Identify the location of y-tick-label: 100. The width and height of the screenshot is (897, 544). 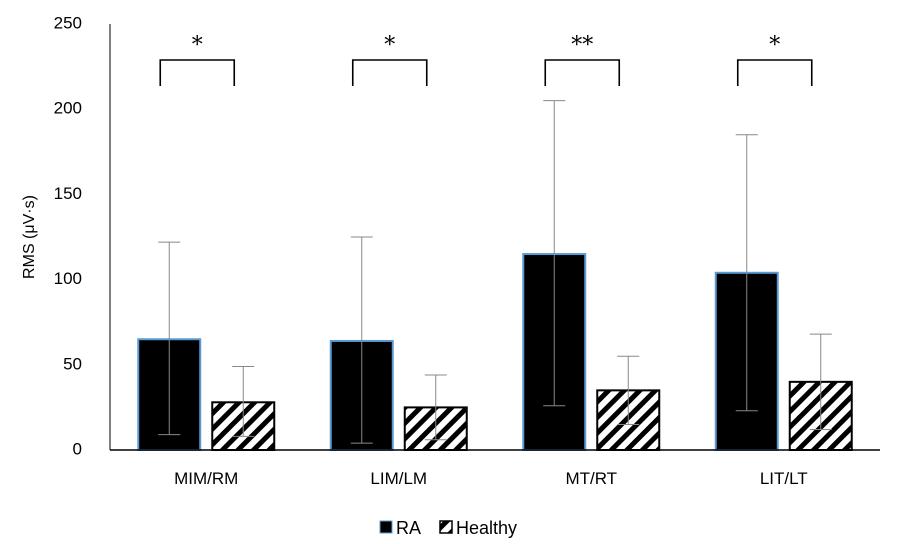
(68, 278).